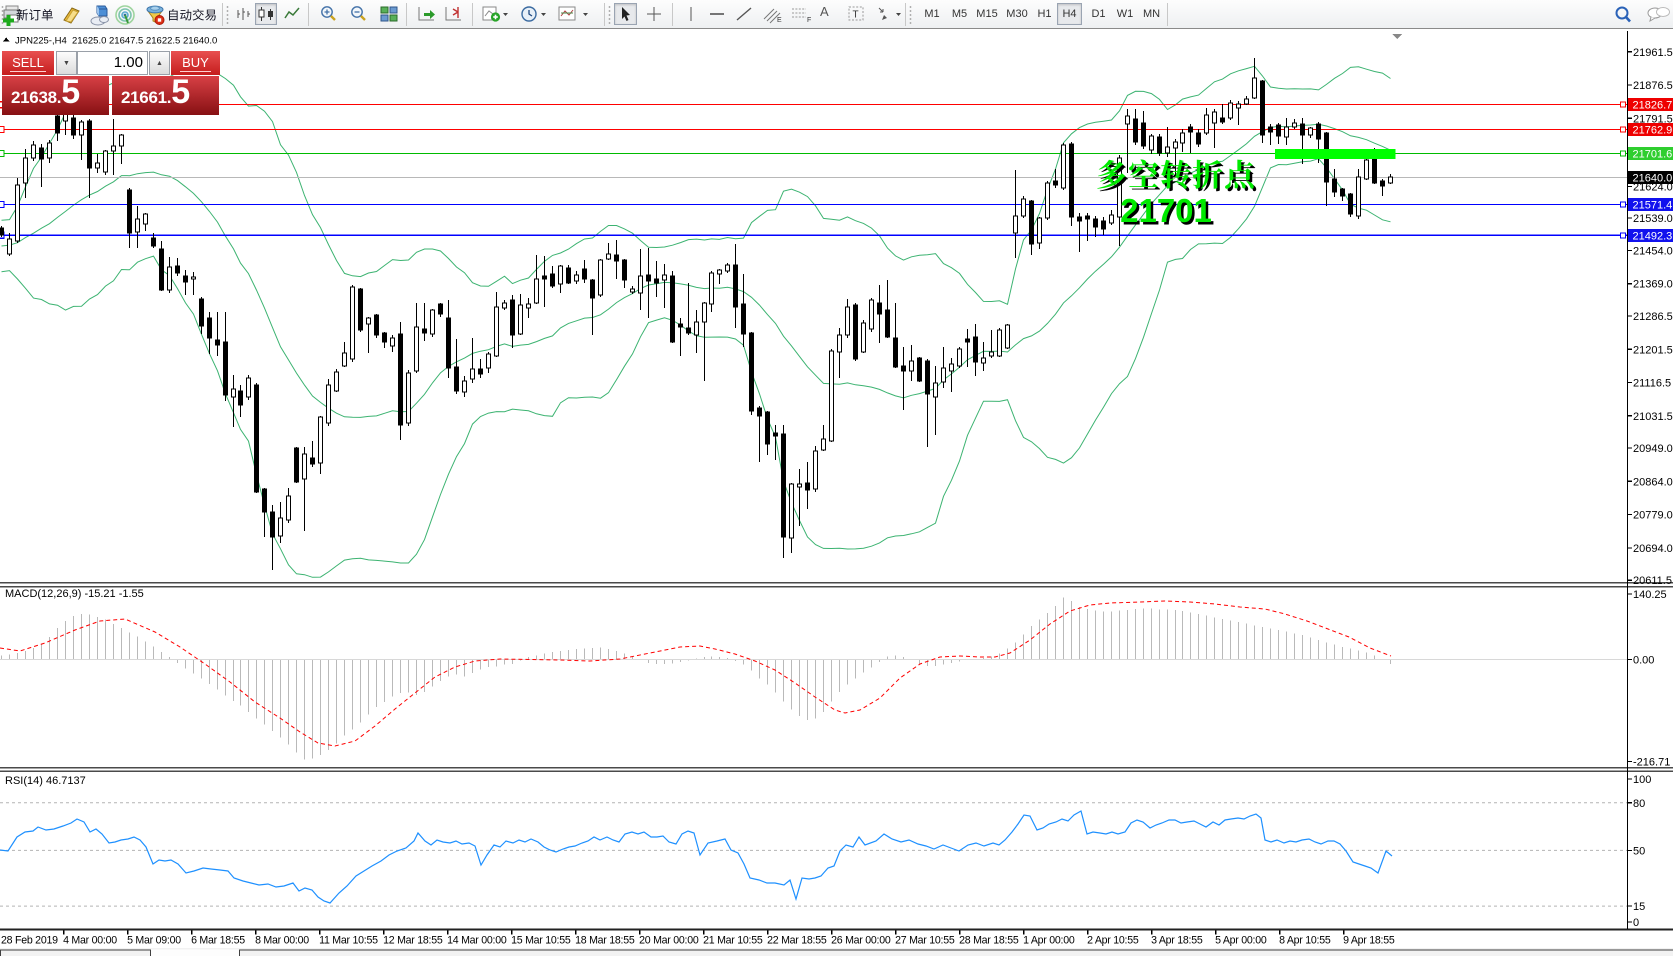 The width and height of the screenshot is (1673, 956). I want to click on svg-text: 21640.0, so click(1653, 179).